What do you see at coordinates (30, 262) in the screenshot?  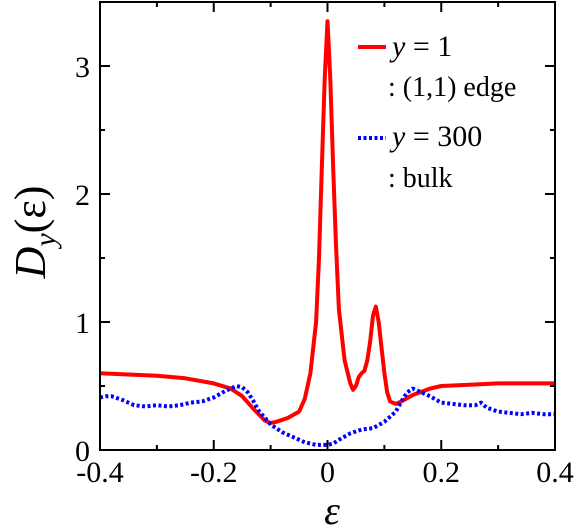 I see `y-axis-label-symbol: D` at bounding box center [30, 262].